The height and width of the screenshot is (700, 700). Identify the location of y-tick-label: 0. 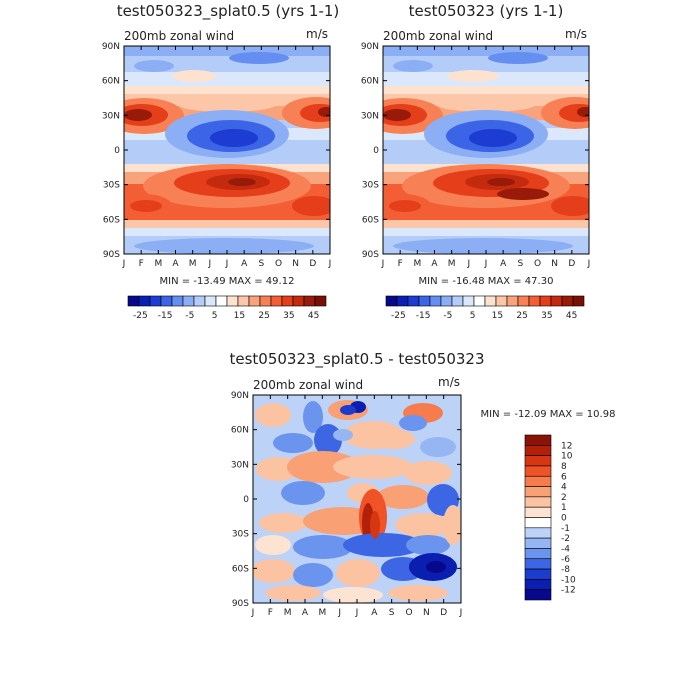
(246, 500).